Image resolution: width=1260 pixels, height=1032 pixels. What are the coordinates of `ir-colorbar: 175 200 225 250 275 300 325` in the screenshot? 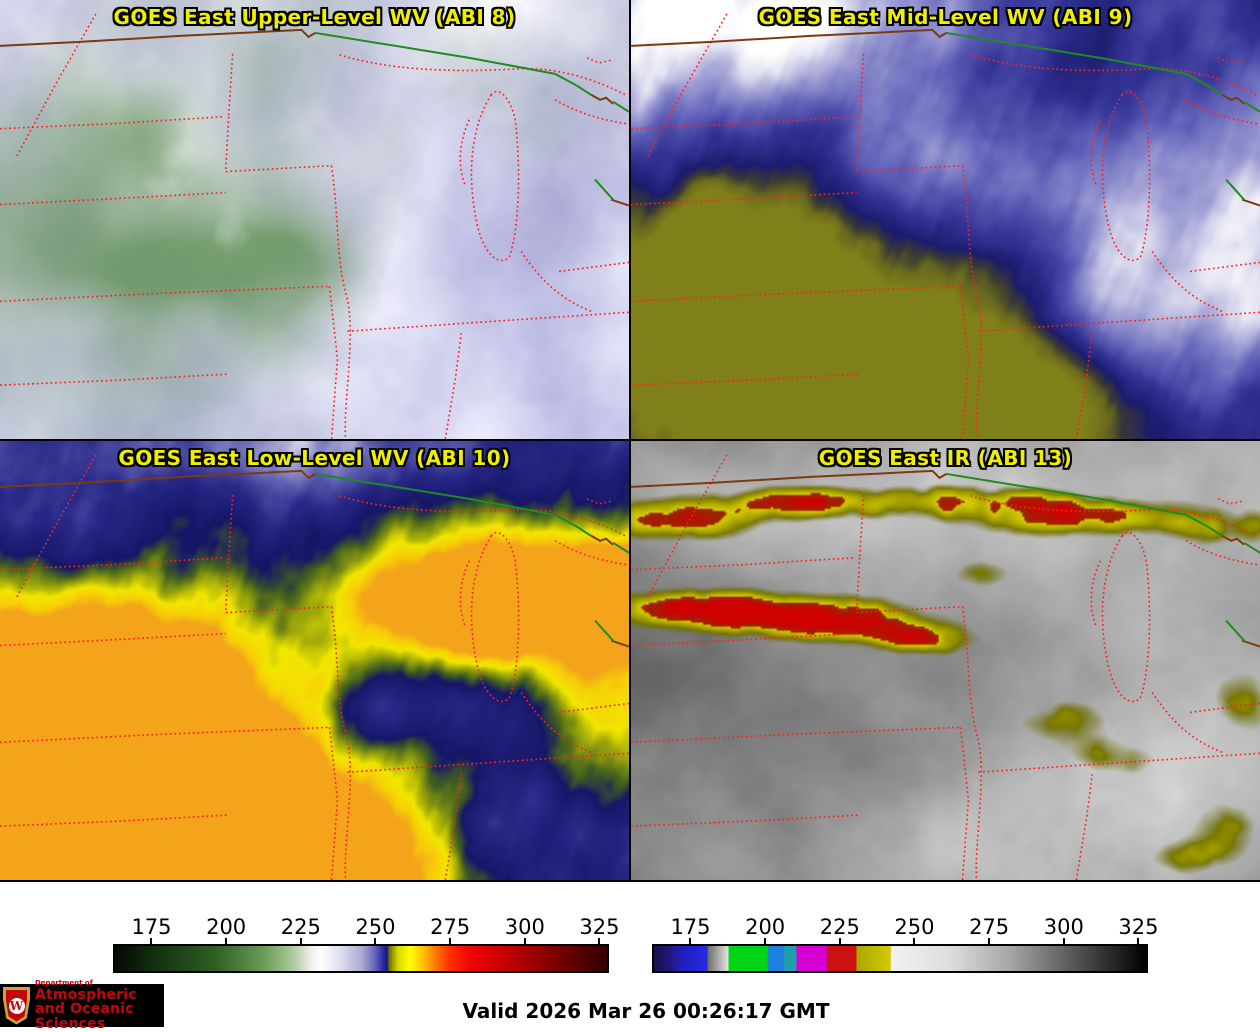 It's located at (905, 944).